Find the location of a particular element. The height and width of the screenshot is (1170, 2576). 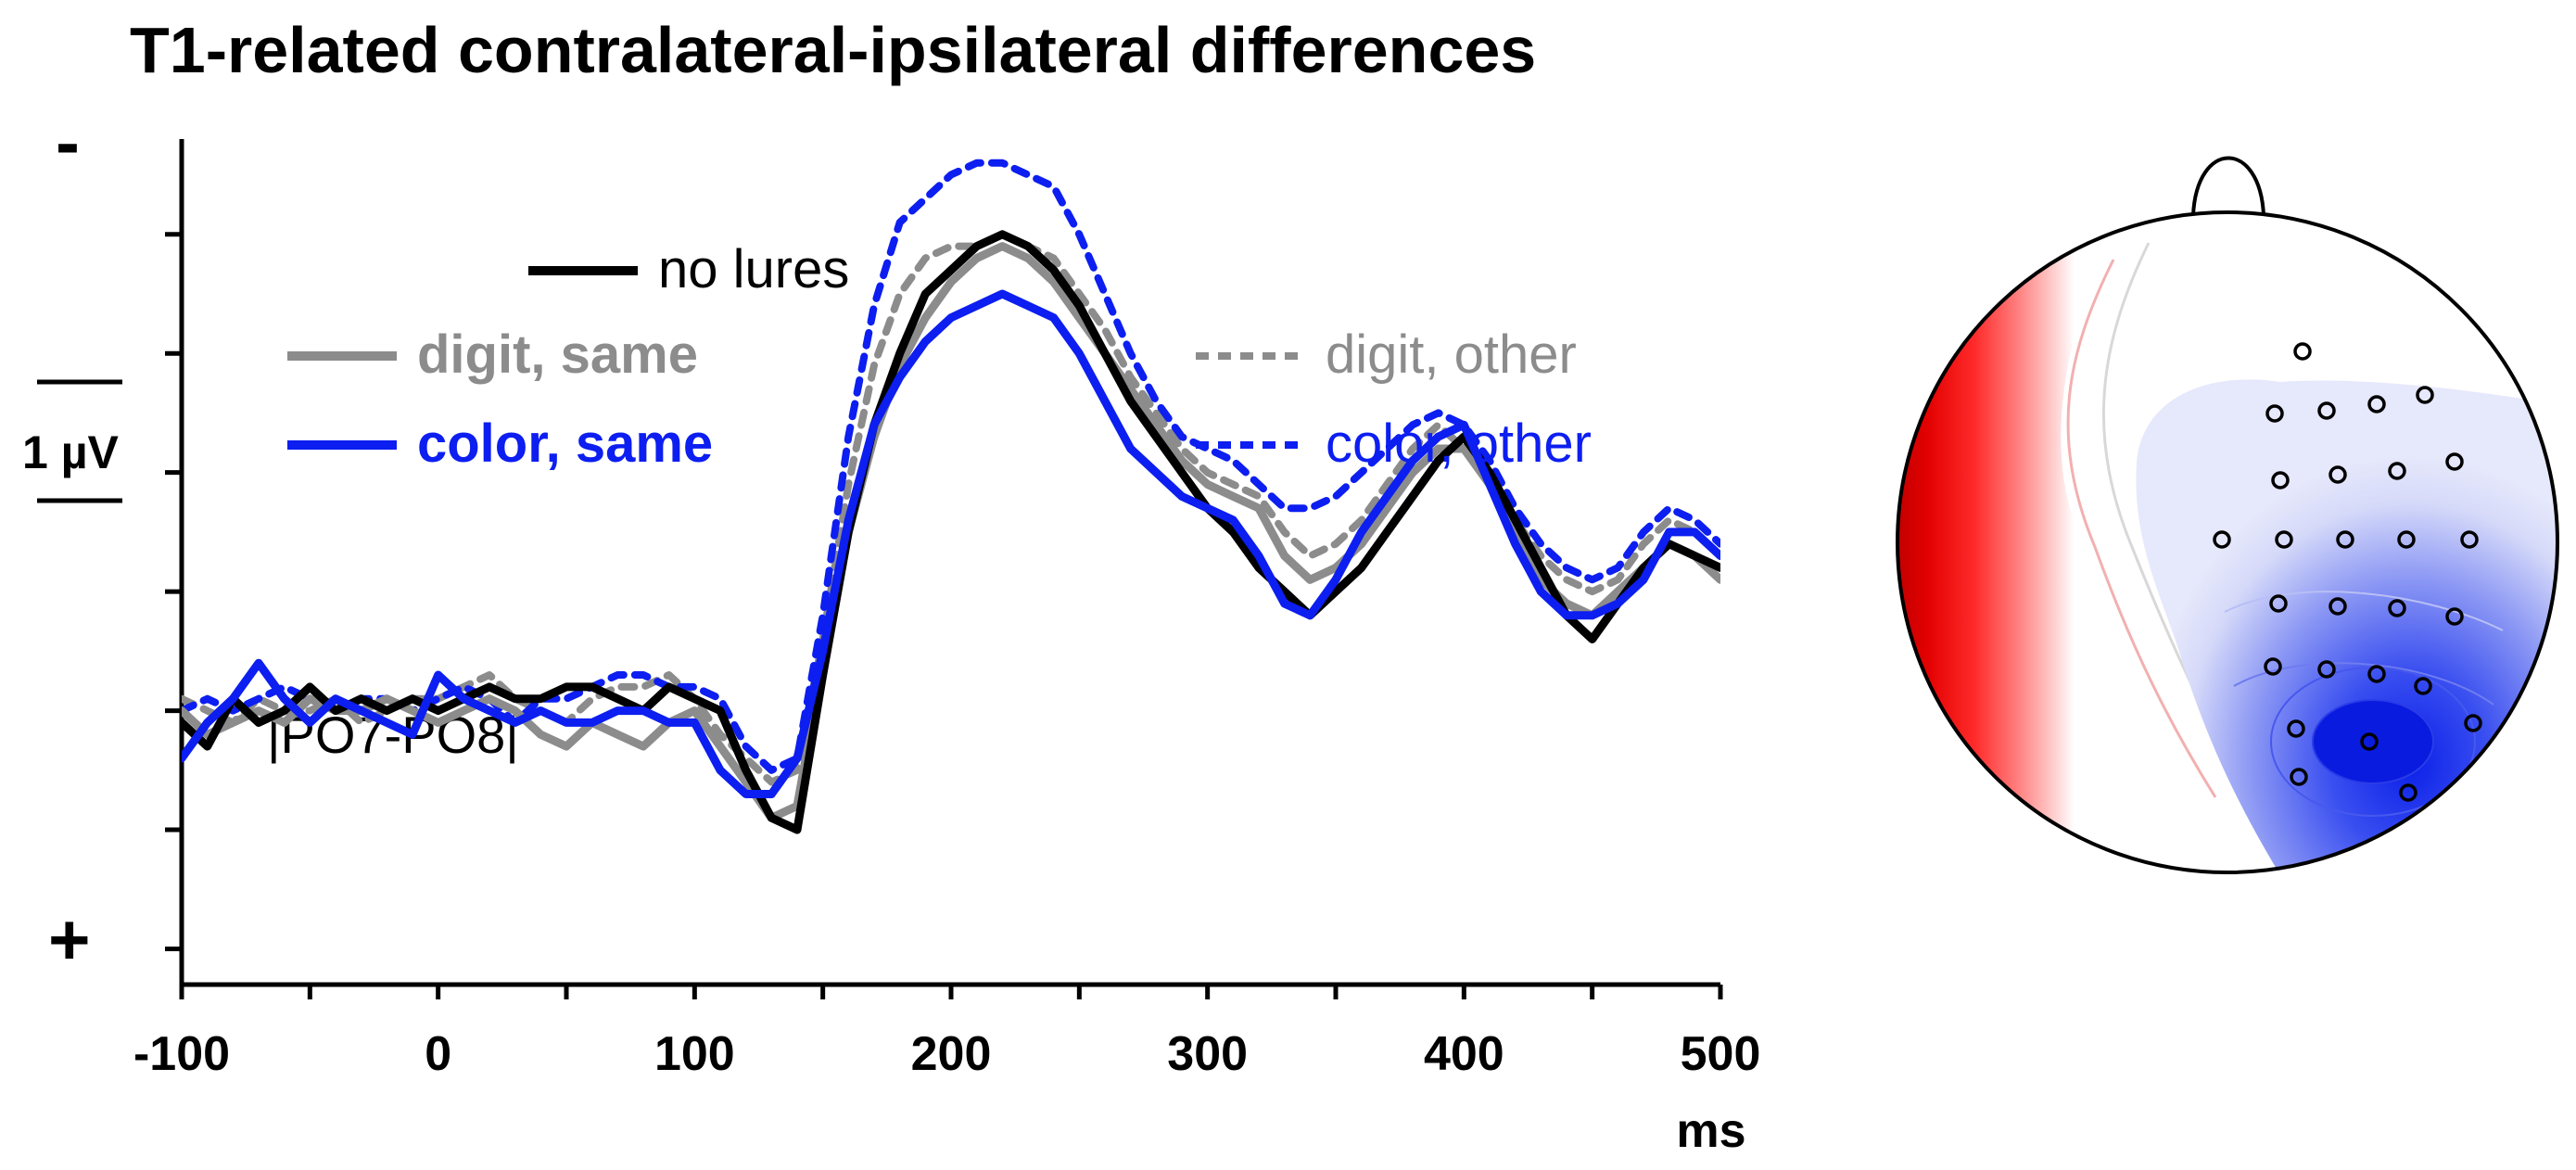

y-positive-label: + is located at coordinates (69, 939).